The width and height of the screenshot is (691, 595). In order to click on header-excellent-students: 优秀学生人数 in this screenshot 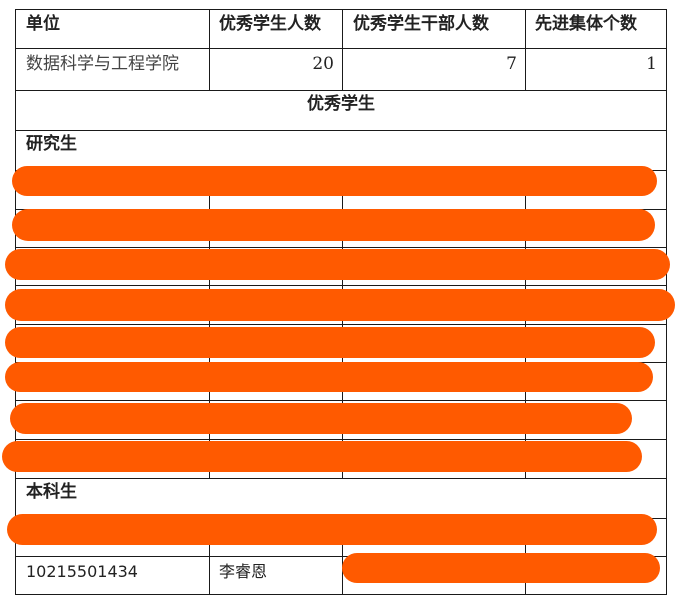, I will do `click(270, 24)`.